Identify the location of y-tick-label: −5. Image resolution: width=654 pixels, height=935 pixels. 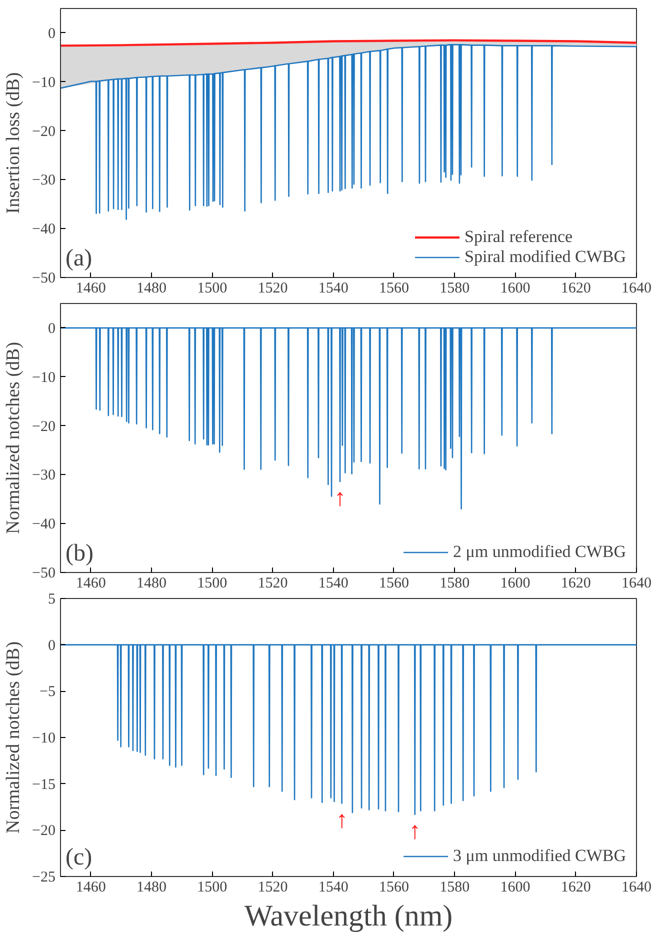
(48, 692).